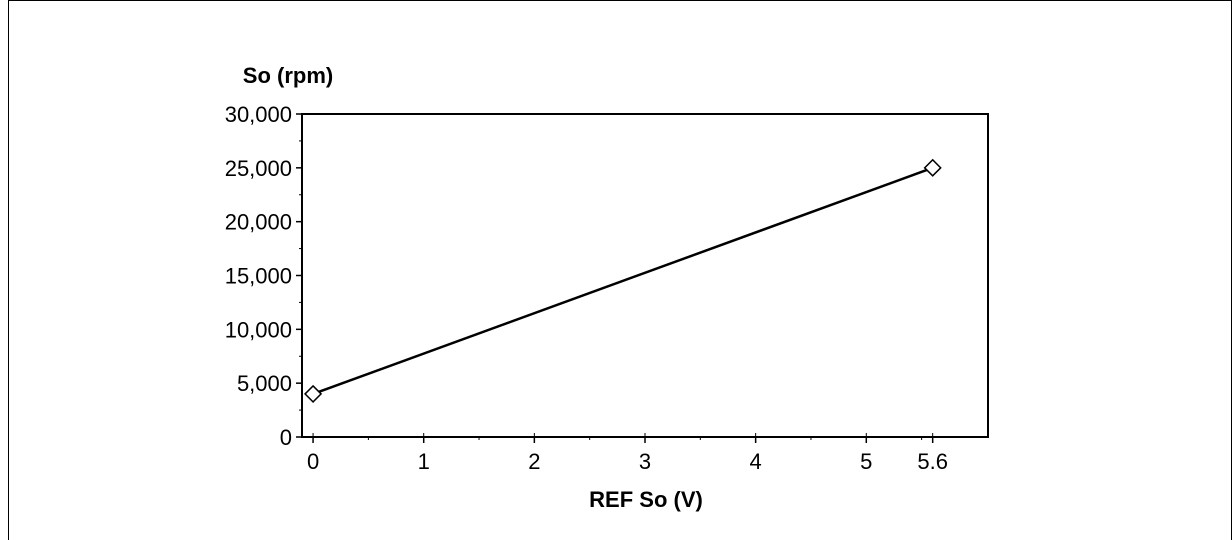 Image resolution: width=1232 pixels, height=540 pixels. What do you see at coordinates (258, 168) in the screenshot?
I see `y-tick-label: 25,000` at bounding box center [258, 168].